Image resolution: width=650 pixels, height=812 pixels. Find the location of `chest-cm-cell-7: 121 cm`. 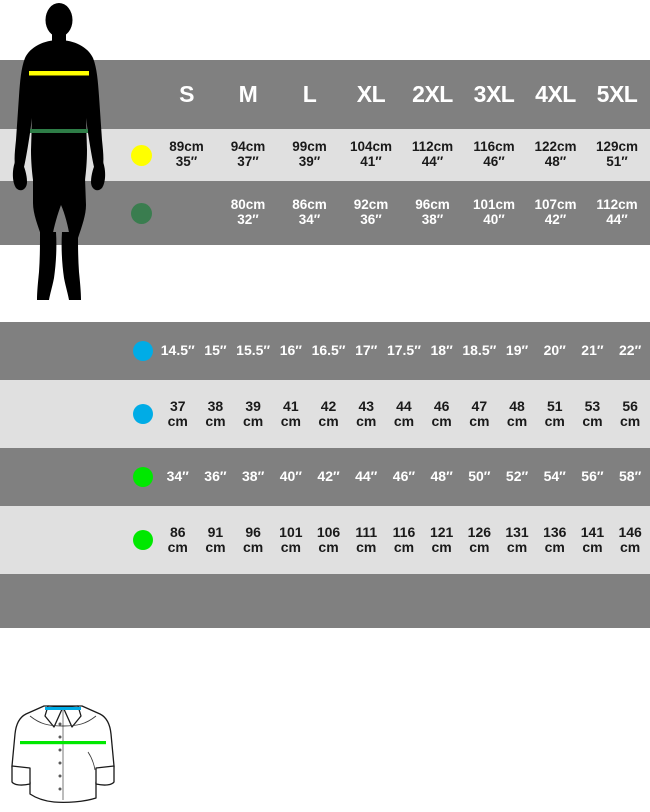

chest-cm-cell-7: 121 cm is located at coordinates (441, 540).